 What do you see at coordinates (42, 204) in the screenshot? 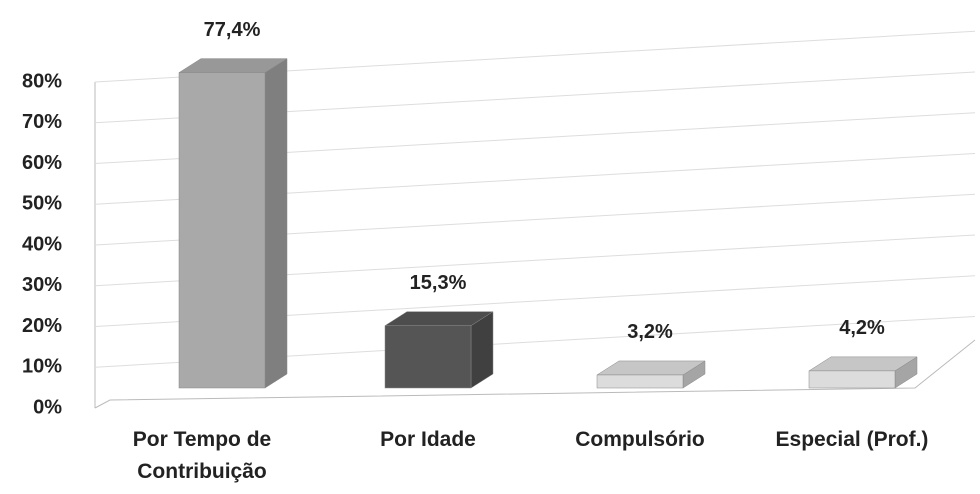
I see `y-tick-label: 50%` at bounding box center [42, 204].